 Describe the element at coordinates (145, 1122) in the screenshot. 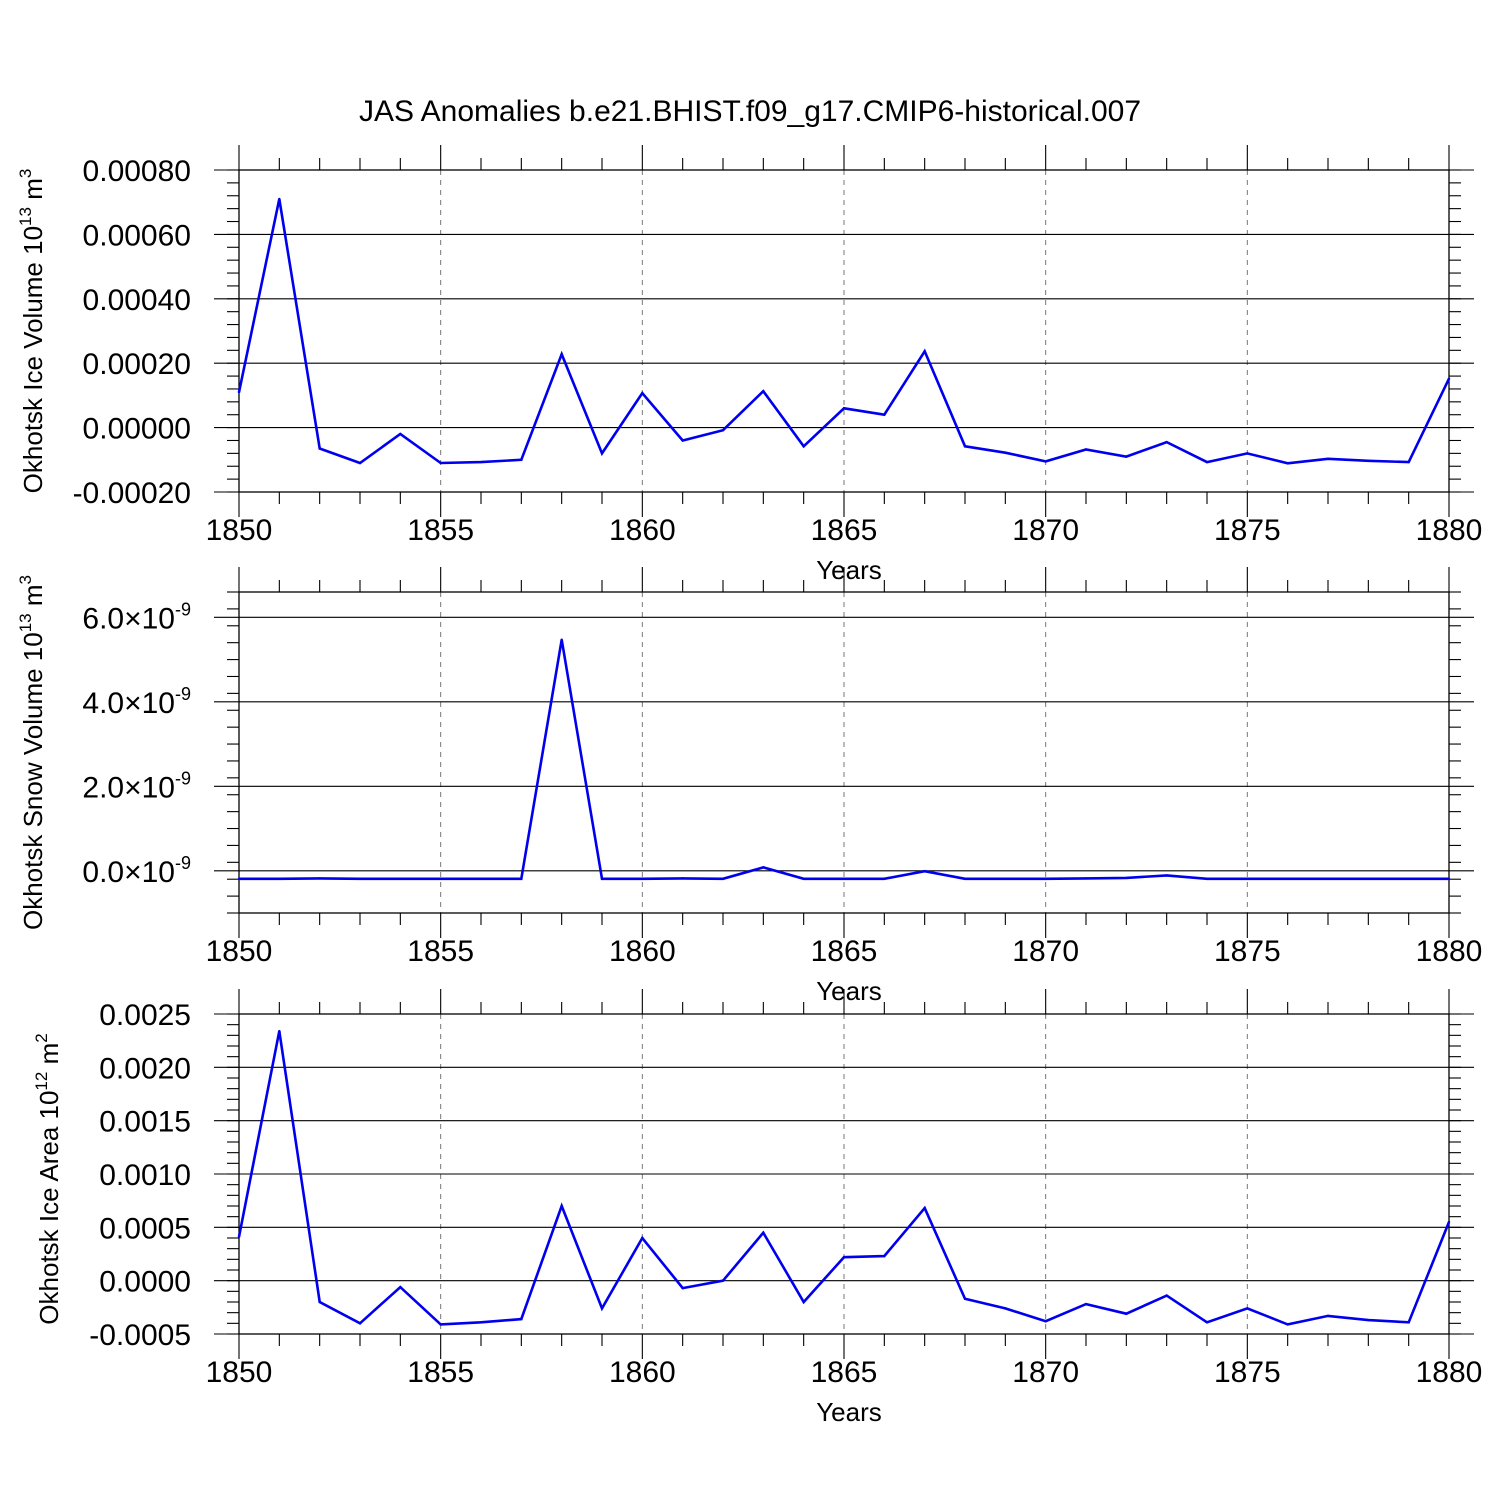

I see `y-tick-label: 0.0015` at that location.